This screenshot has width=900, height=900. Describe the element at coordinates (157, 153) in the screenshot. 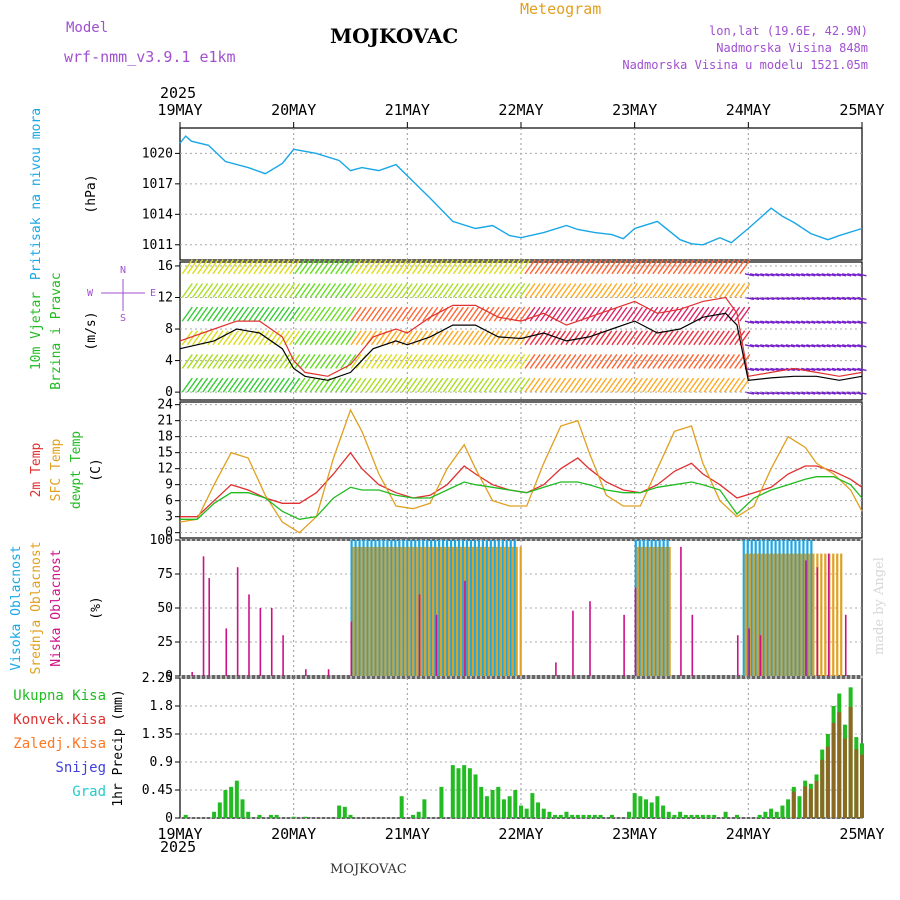

I see `y-tick-label: 1020` at that location.